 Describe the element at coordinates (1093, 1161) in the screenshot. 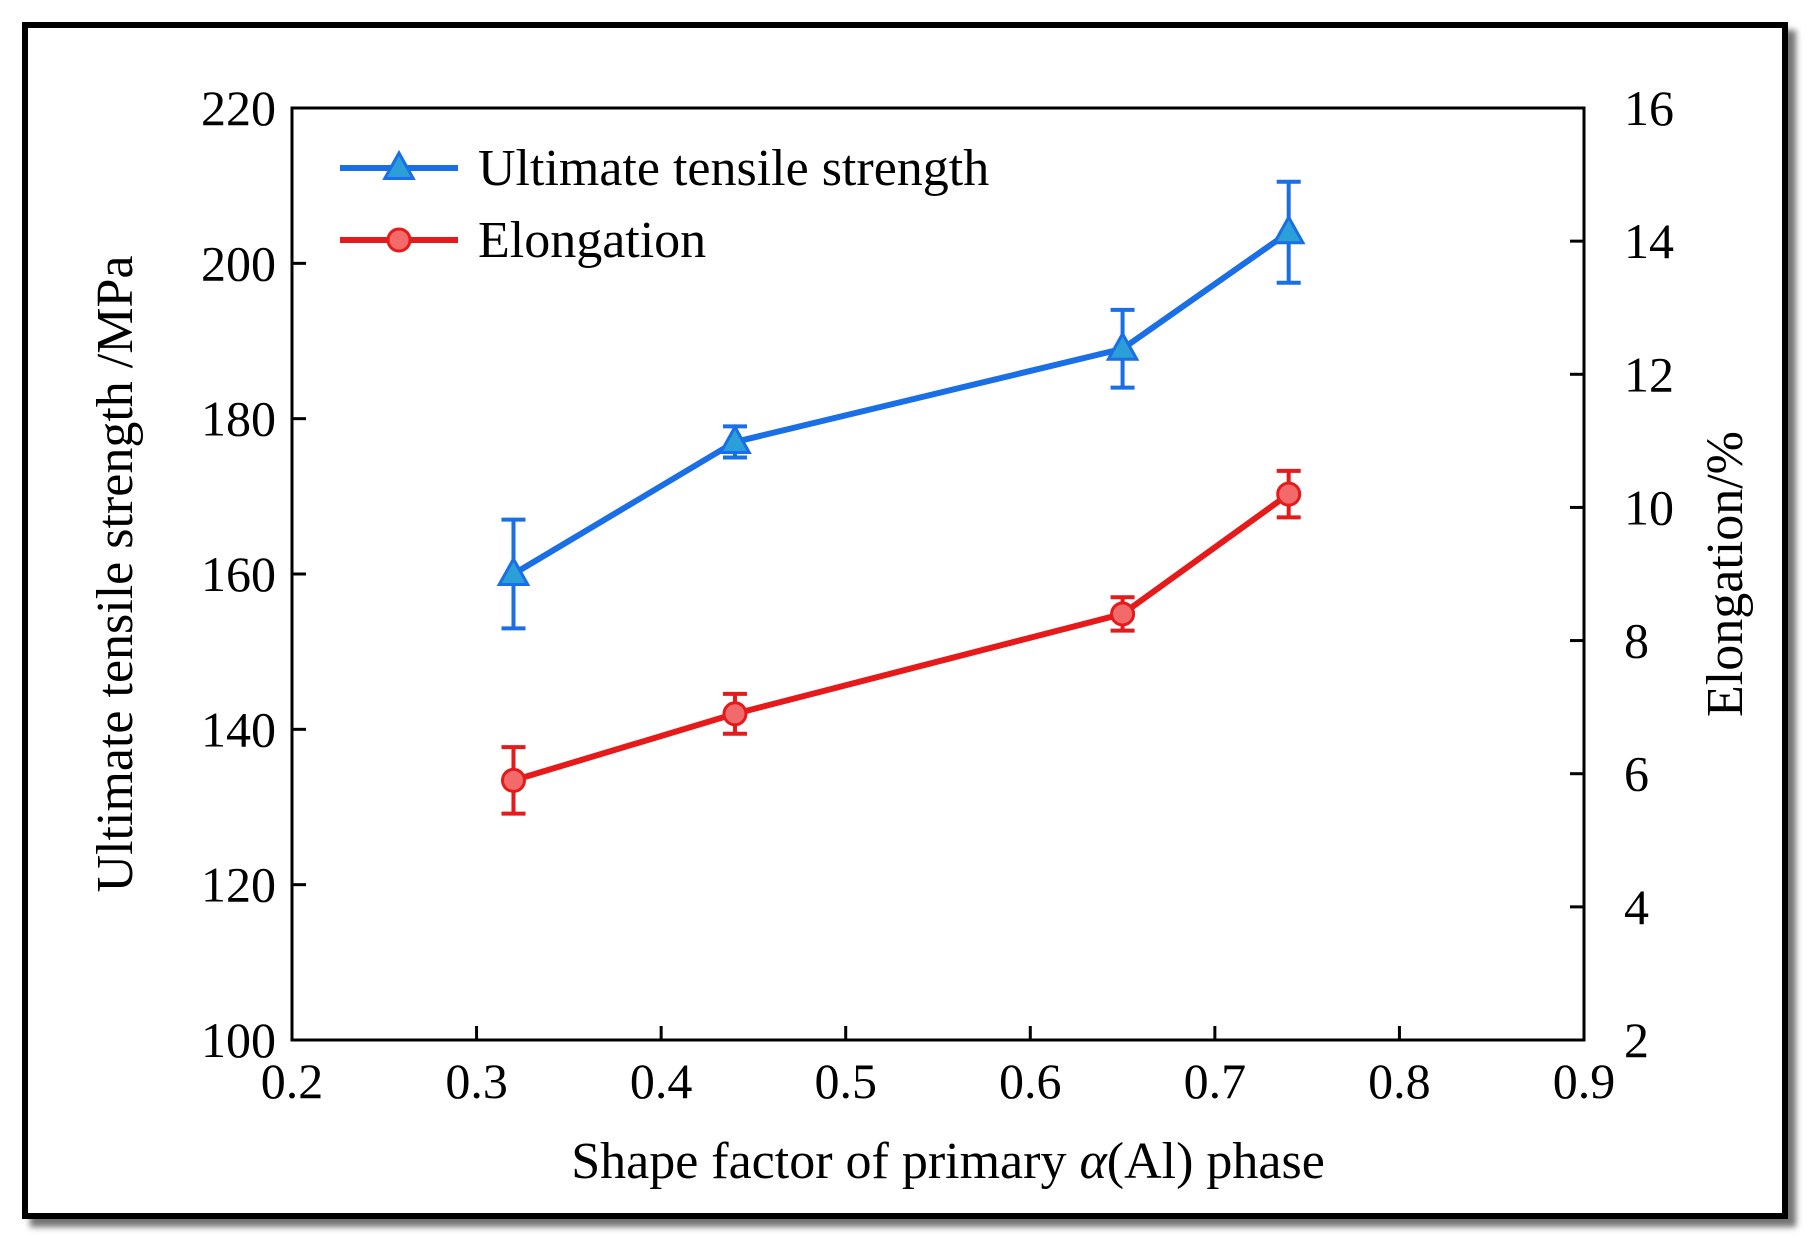

I see `x-axis-label-alpha: α` at that location.